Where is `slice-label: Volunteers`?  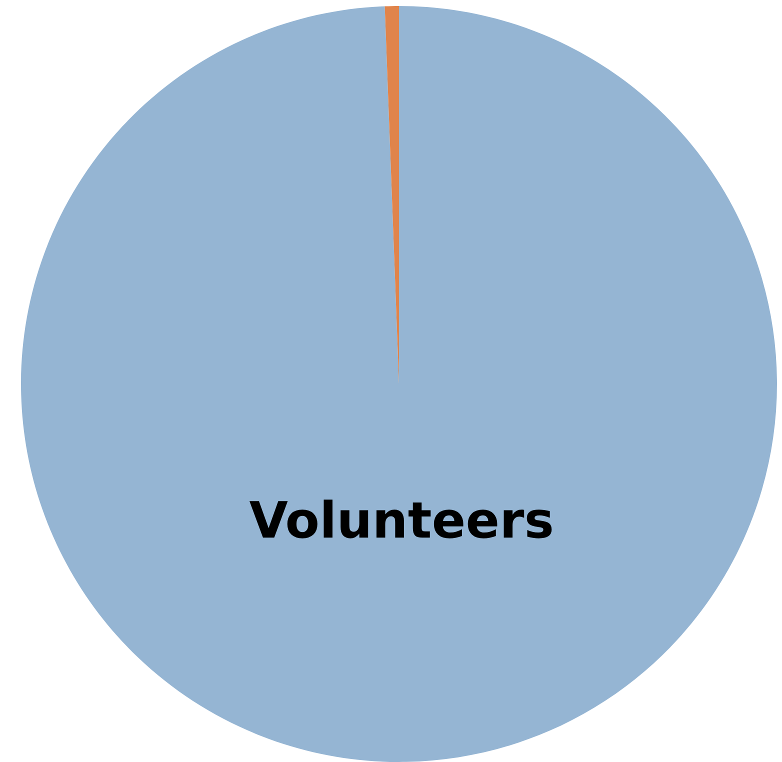
slice-label: Volunteers is located at coordinates (400, 519).